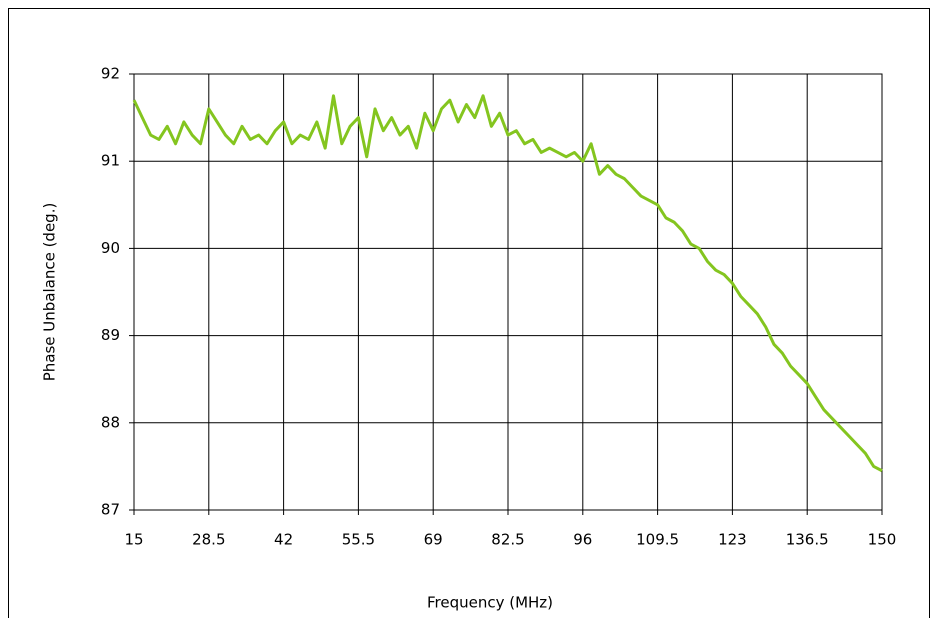 The width and height of the screenshot is (937, 618). I want to click on x-tick-label: 109.5, so click(657, 540).